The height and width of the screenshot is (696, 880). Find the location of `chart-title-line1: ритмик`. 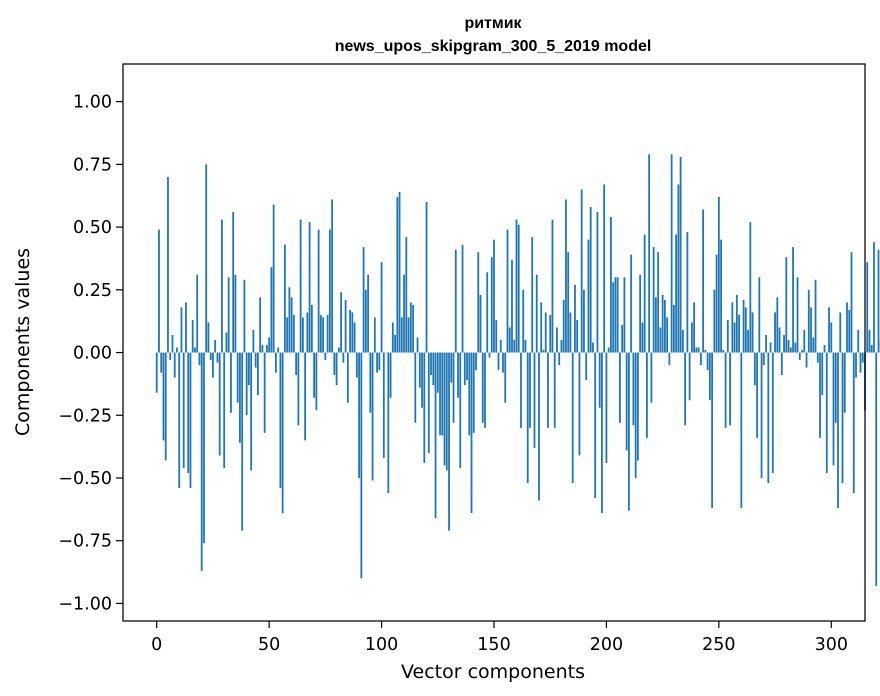

chart-title-line1: ритмик is located at coordinates (493, 23).